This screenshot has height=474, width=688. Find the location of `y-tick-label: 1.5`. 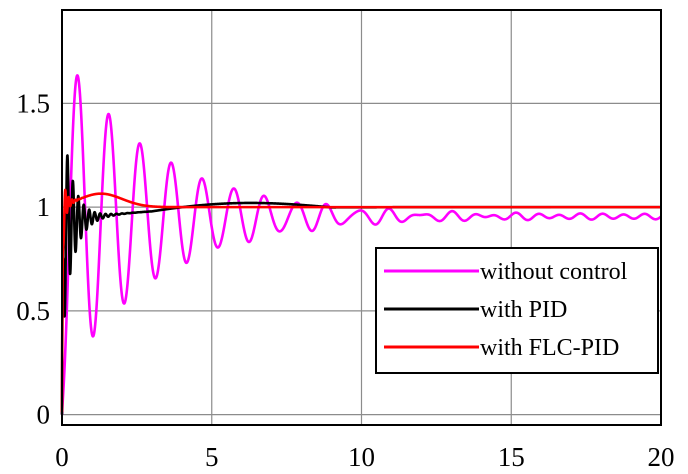

y-tick-label: 1.5 is located at coordinates (33, 103).